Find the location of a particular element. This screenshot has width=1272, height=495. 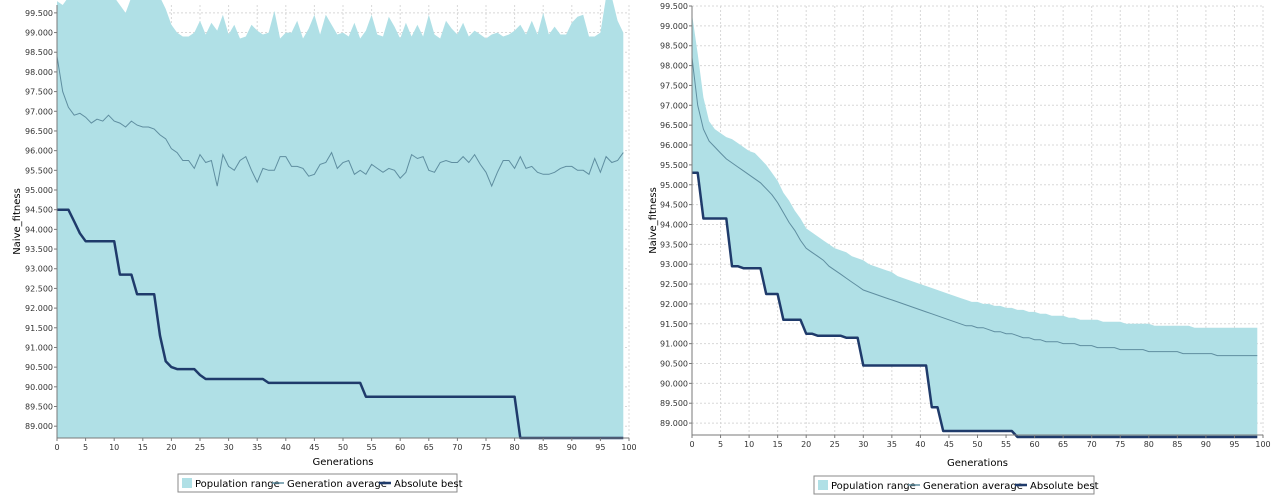

y-tick-label: 99.000 is located at coordinates (39, 33).